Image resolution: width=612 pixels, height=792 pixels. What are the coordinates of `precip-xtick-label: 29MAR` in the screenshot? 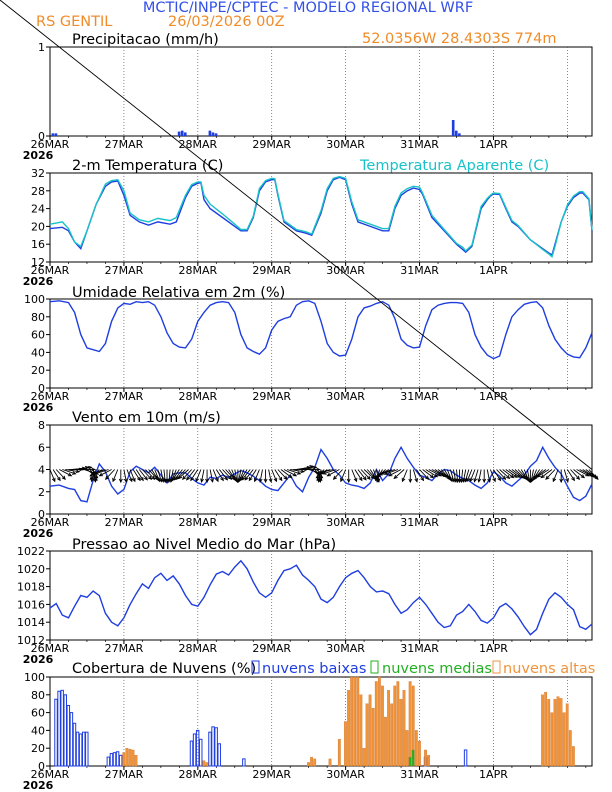 It's located at (271, 144).